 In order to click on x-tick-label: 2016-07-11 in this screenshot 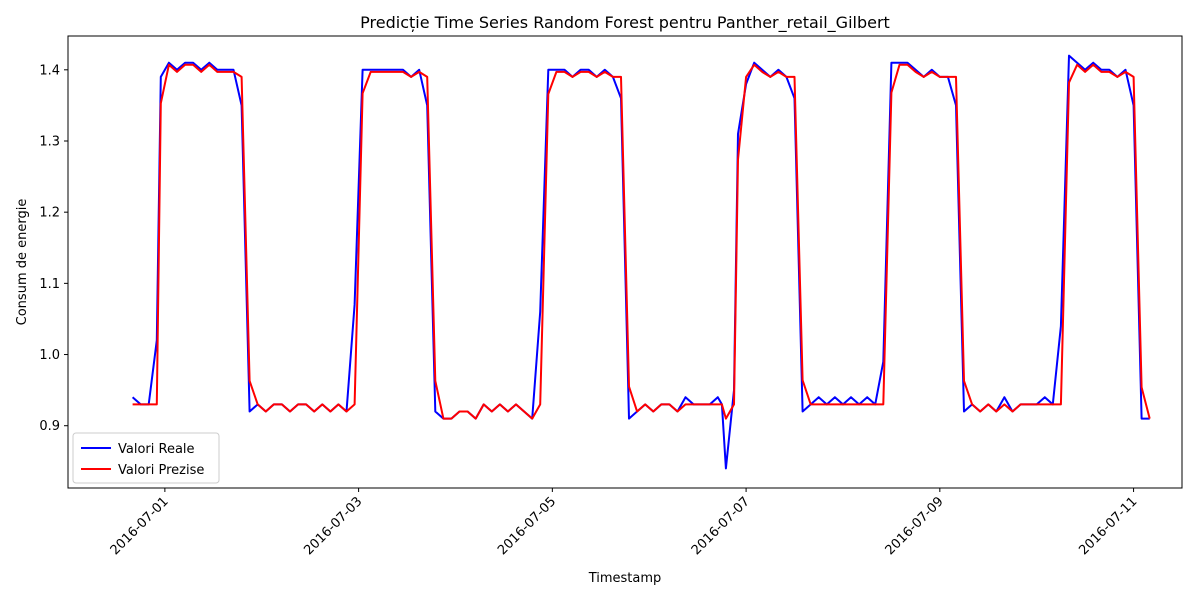, I will do `click(1108, 526)`.